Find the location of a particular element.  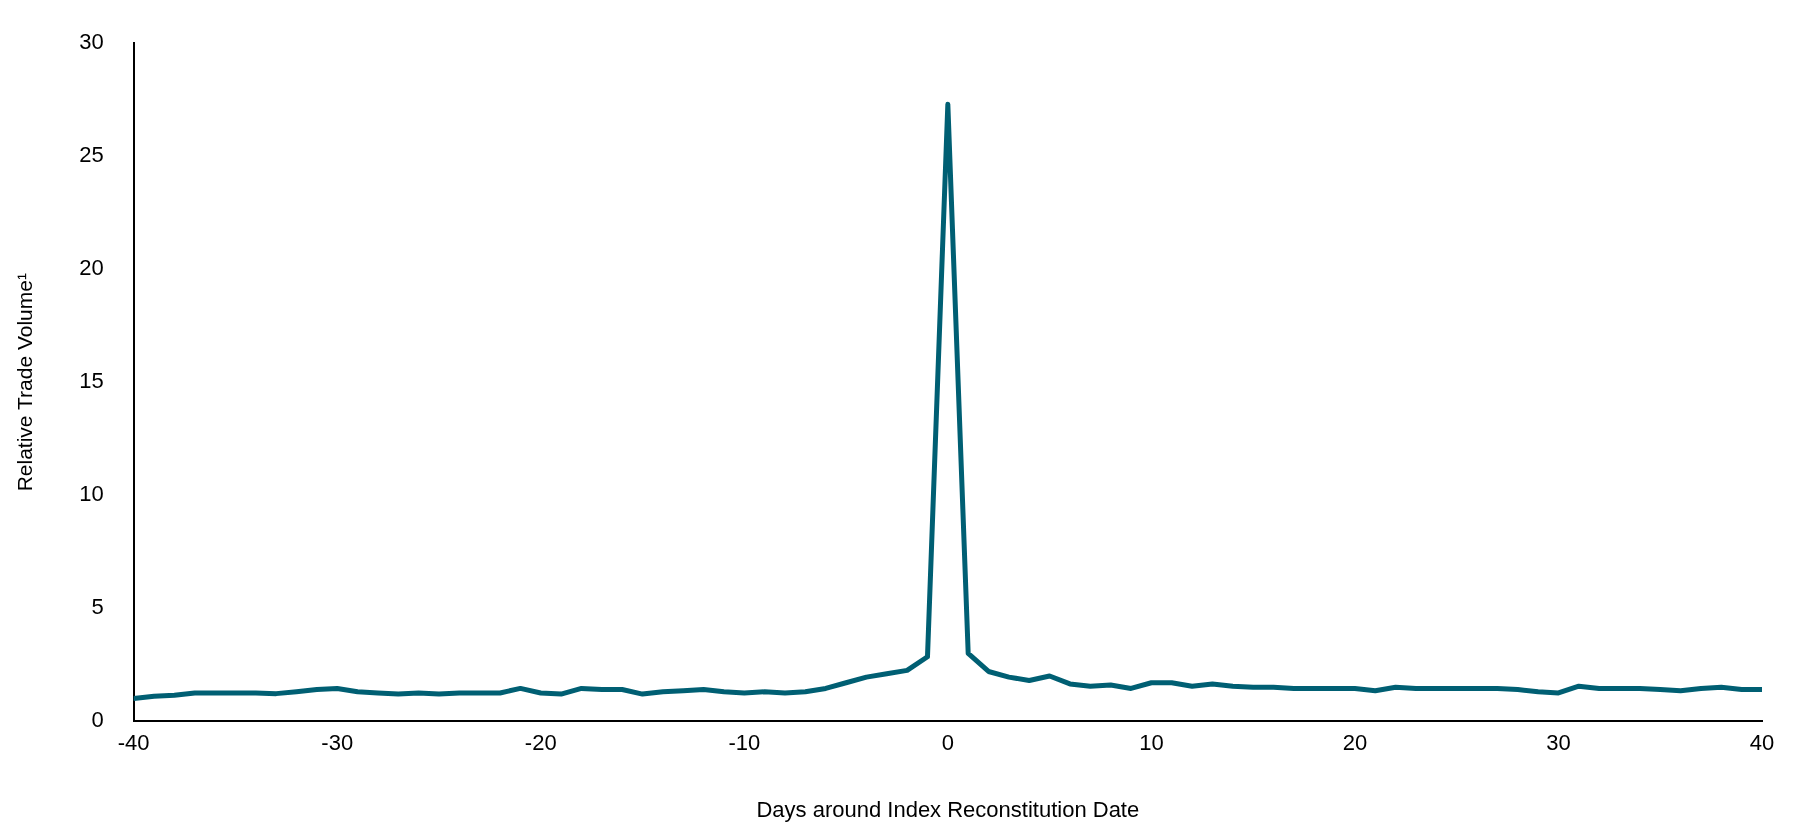

y-tick-label: 30 is located at coordinates (91, 42).